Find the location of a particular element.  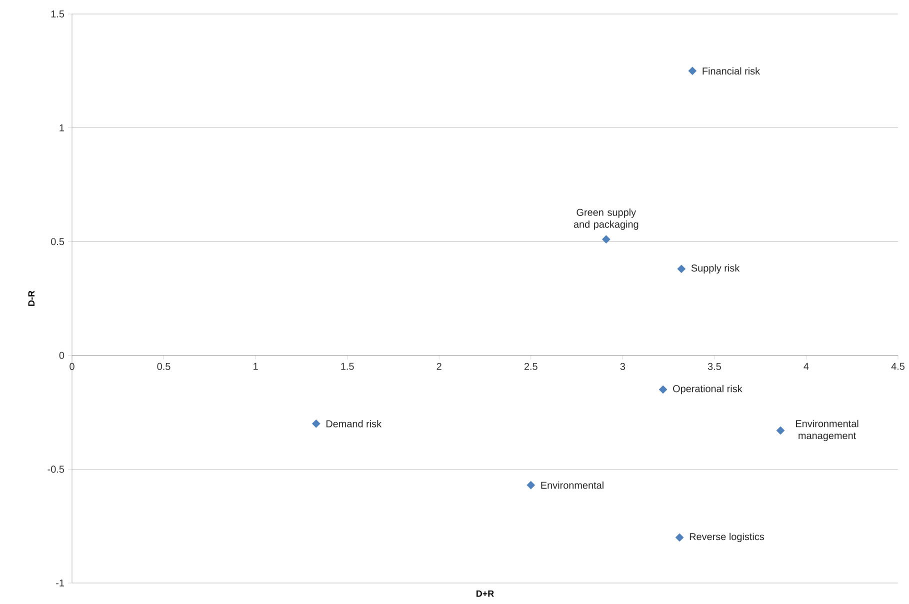

x-tick-label: 4.5 is located at coordinates (898, 366).